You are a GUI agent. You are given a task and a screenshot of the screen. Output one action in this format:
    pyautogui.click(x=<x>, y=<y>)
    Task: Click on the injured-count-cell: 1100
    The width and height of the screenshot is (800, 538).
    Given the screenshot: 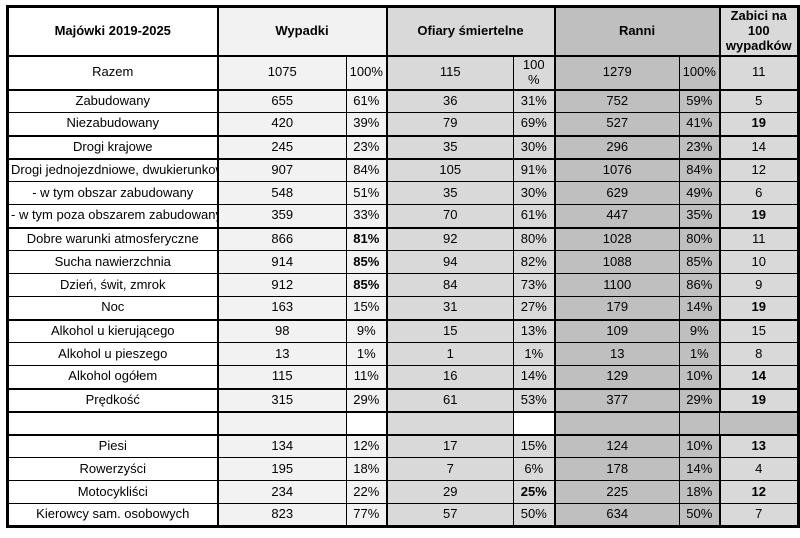 What is the action you would take?
    pyautogui.click(x=616, y=285)
    